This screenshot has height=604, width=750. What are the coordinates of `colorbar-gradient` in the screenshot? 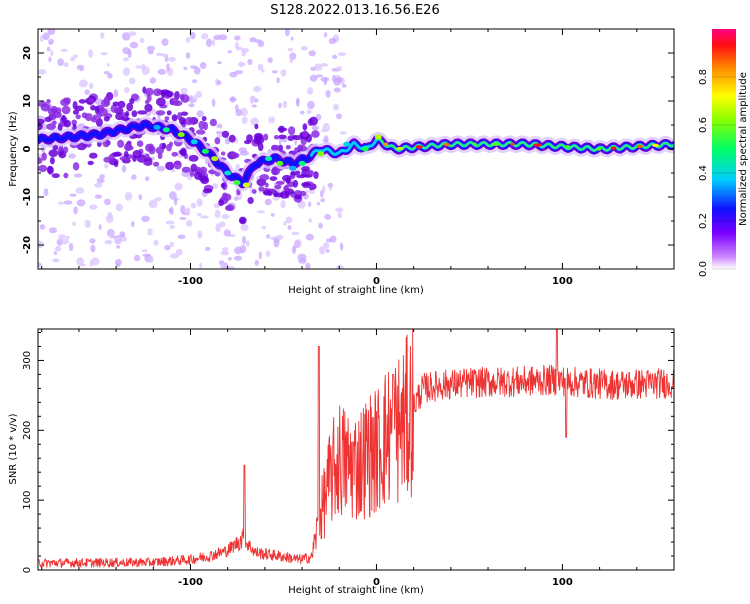 It's located at (724, 149).